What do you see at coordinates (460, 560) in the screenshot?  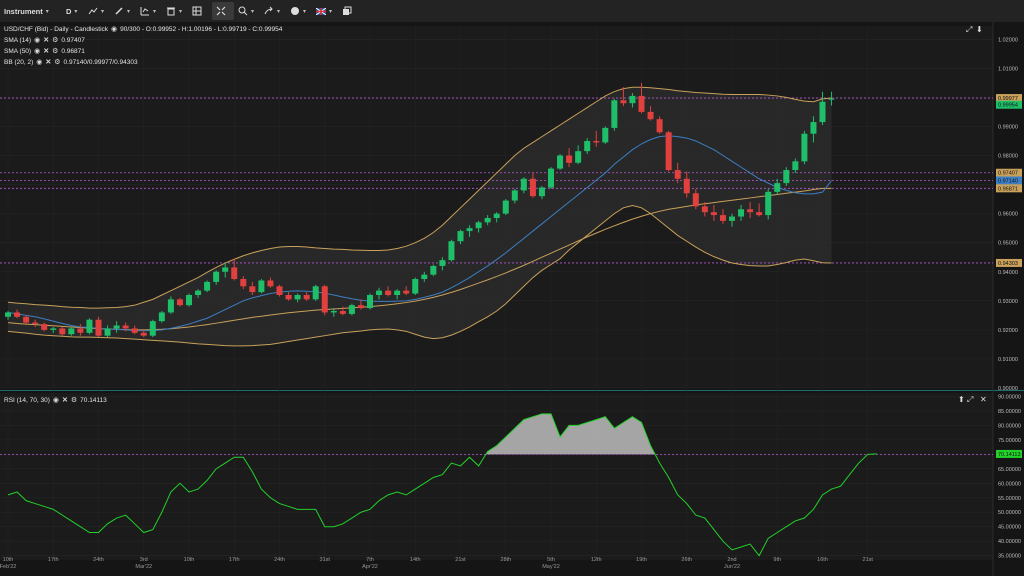 I see `x-tick-label: 21st` at bounding box center [460, 560].